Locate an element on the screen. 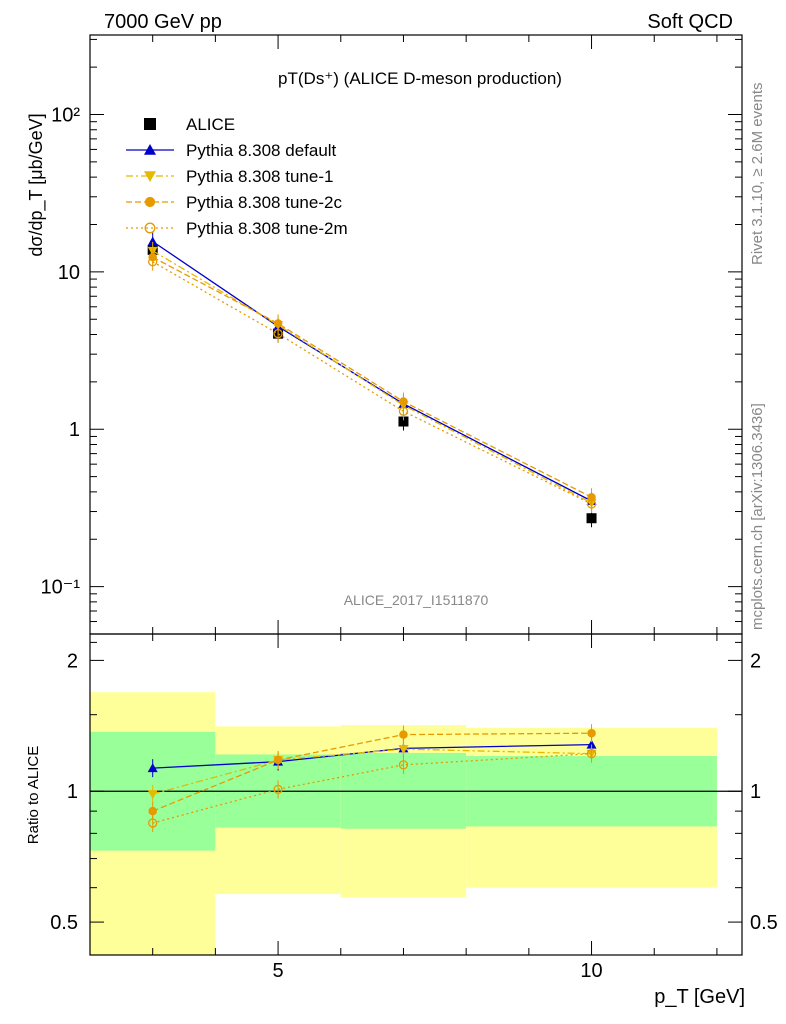 The width and height of the screenshot is (786, 1024). ratio-line-pythia-8-308-tune-2m is located at coordinates (372, 788).